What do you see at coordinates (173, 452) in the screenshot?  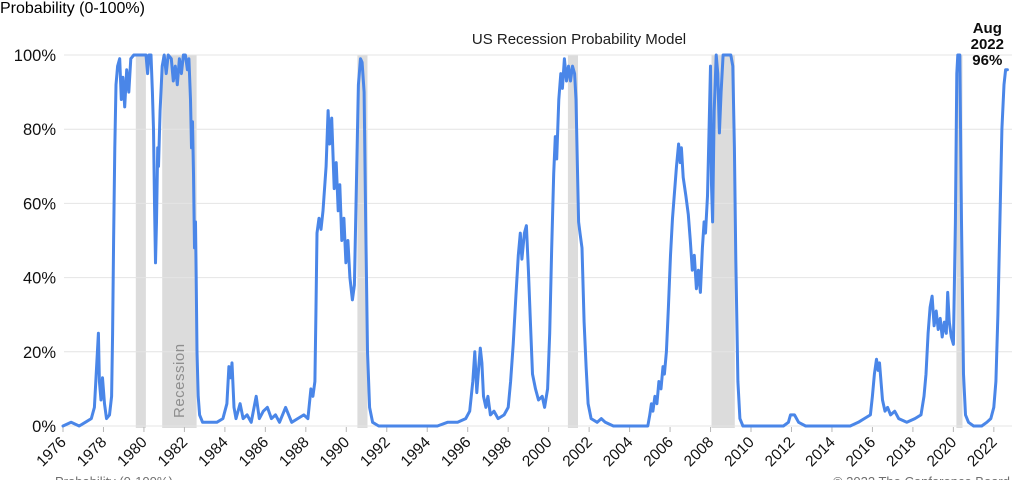 I see `x-tick-label: 1982` at bounding box center [173, 452].